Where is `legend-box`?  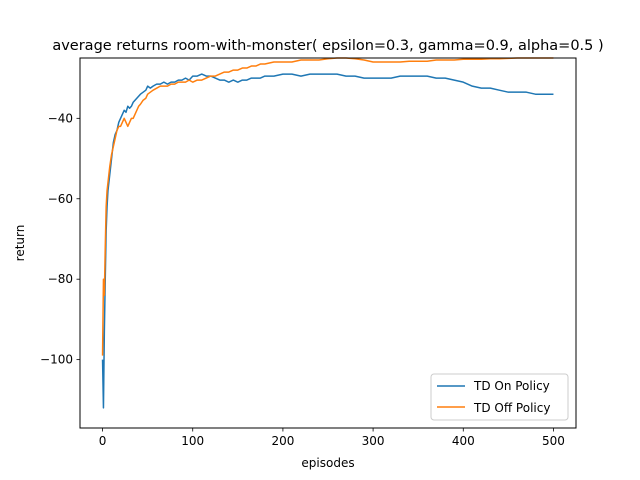 legend-box is located at coordinates (499, 397).